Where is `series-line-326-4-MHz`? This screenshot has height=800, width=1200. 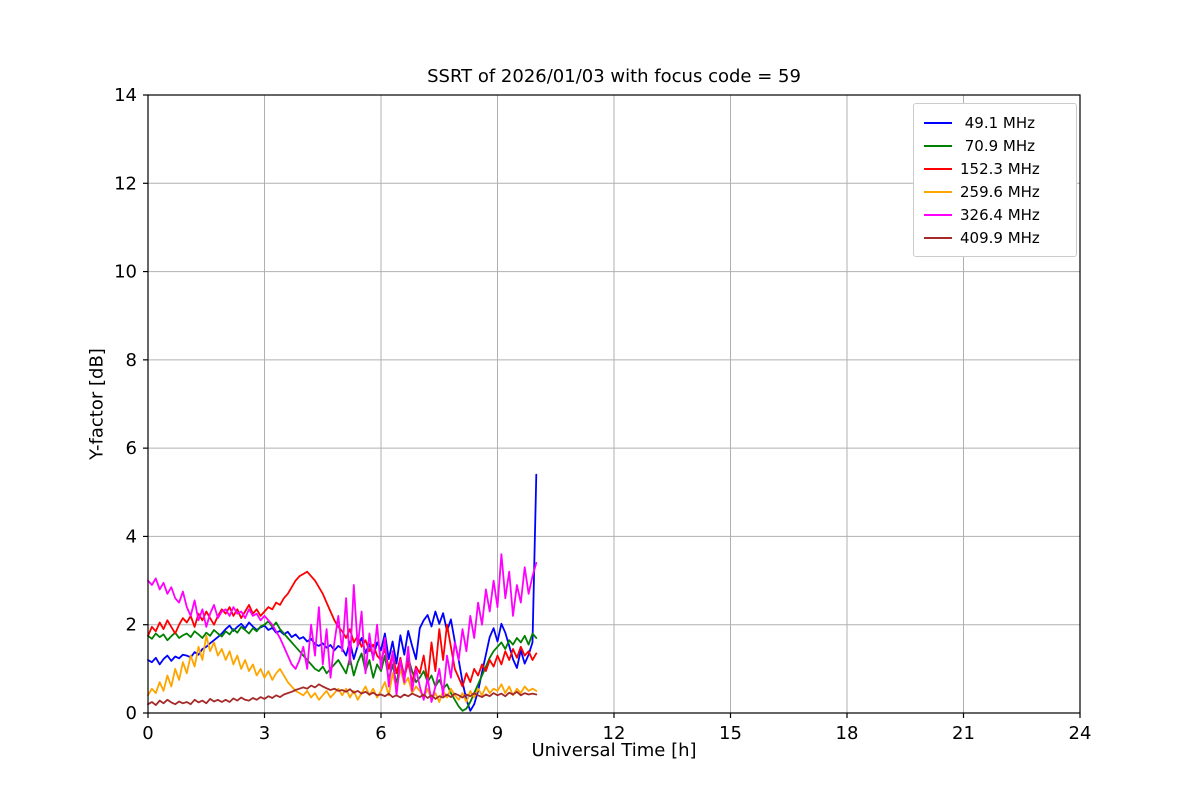 series-line-326-4-MHz is located at coordinates (342, 628).